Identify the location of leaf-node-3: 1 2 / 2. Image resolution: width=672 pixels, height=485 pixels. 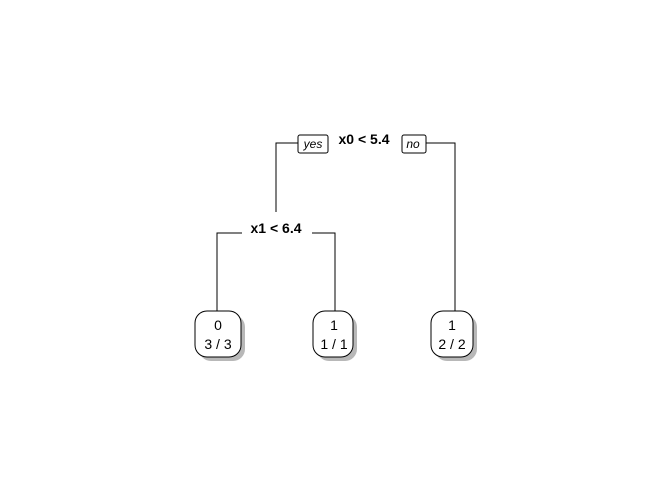
(453, 335).